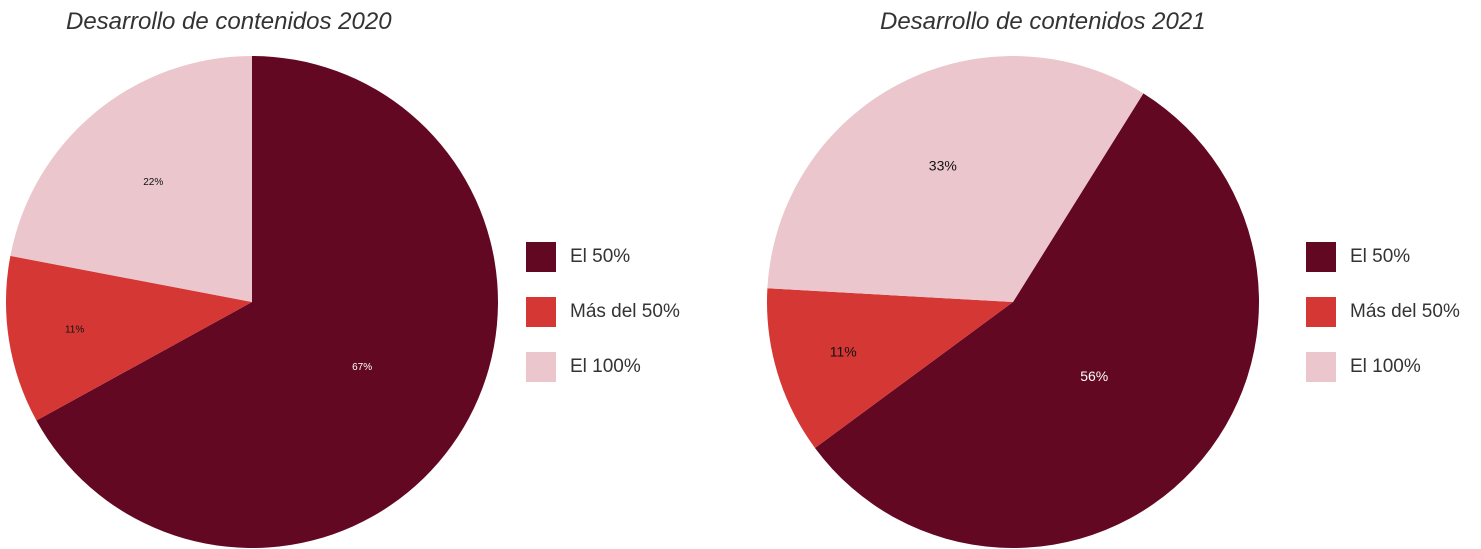 This screenshot has width=1481, height=549. What do you see at coordinates (943, 165) in the screenshot?
I see `data-label-el-100: 33%` at bounding box center [943, 165].